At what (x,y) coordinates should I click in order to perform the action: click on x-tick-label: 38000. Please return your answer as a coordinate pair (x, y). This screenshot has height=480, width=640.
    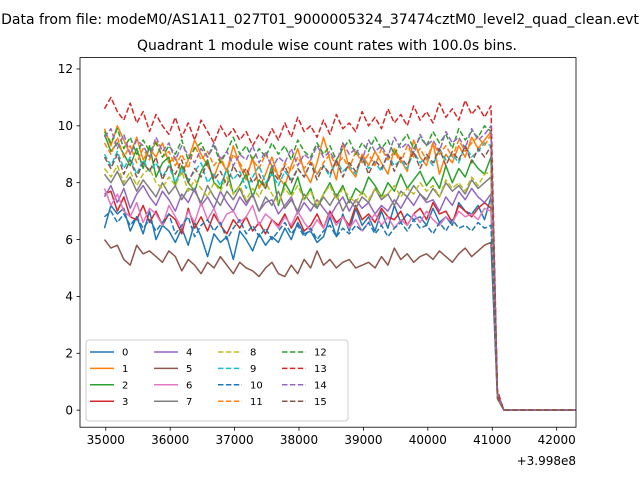
    Looking at the image, I should click on (299, 440).